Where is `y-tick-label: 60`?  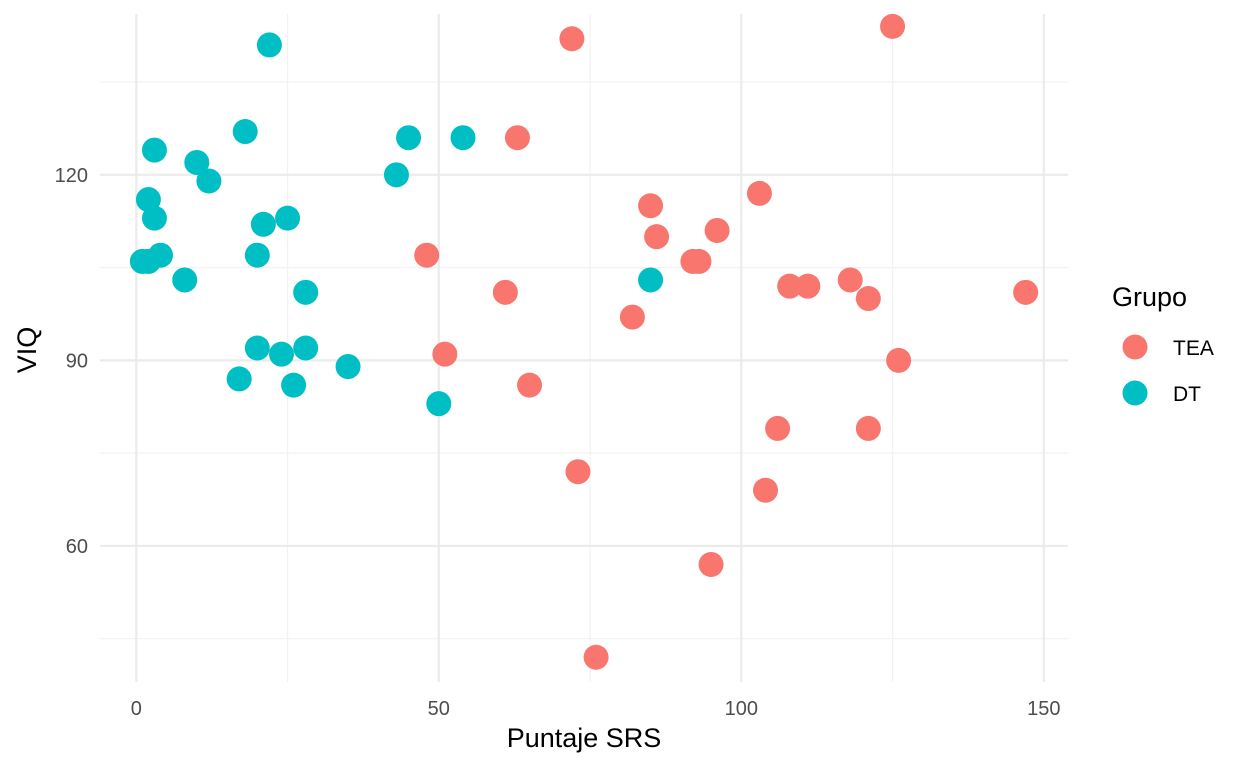 y-tick-label: 60 is located at coordinates (77, 547).